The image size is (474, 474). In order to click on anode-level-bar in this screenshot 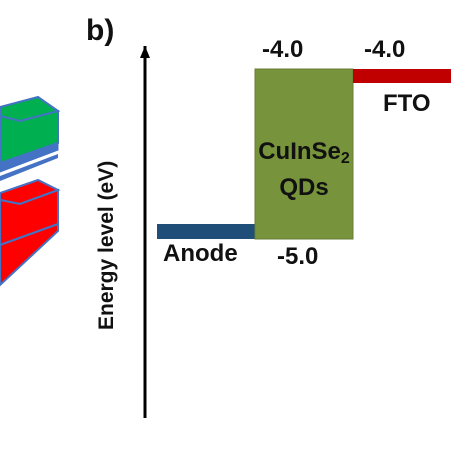, I will do `click(206, 231)`.